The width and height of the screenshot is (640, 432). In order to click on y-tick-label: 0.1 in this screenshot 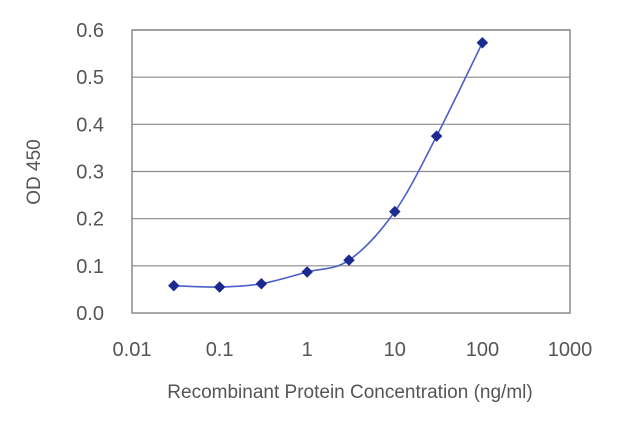, I will do `click(90, 267)`.